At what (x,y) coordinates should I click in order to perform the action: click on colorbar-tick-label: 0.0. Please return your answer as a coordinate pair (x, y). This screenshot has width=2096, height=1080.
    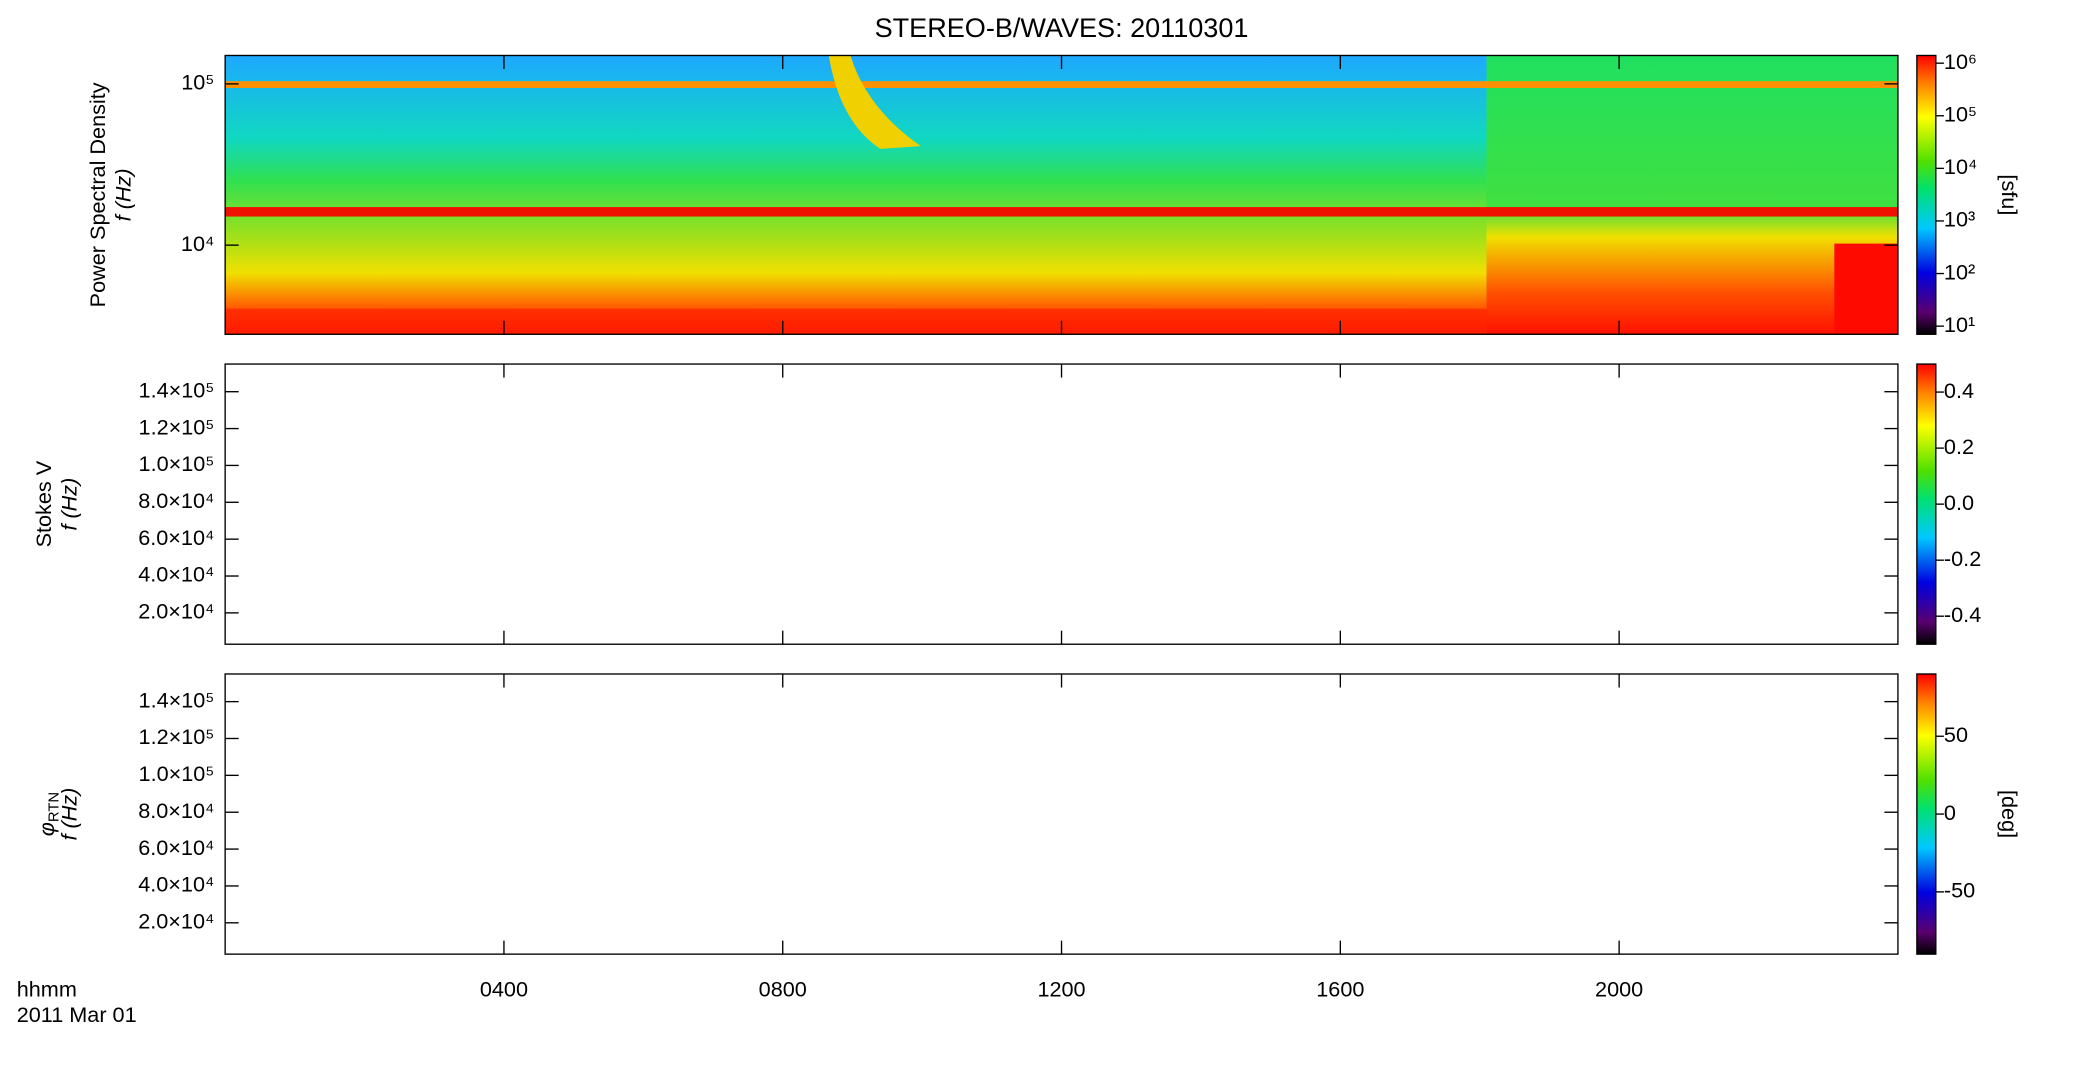
    Looking at the image, I should click on (1959, 502).